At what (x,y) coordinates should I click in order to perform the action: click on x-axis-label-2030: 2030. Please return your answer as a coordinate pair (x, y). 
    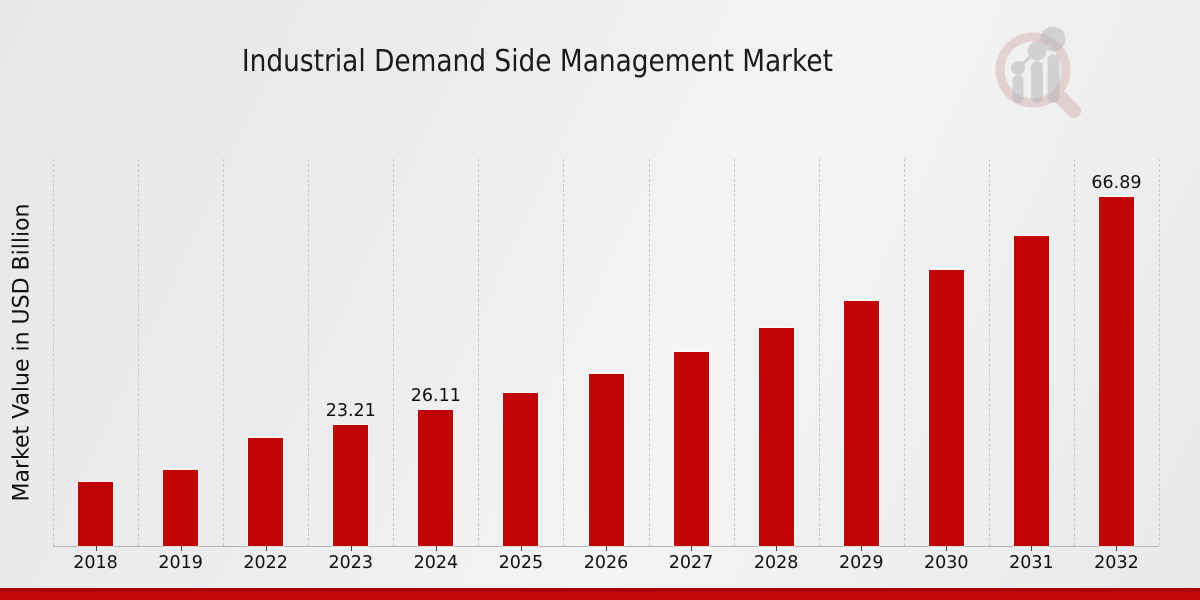
    Looking at the image, I should click on (946, 563).